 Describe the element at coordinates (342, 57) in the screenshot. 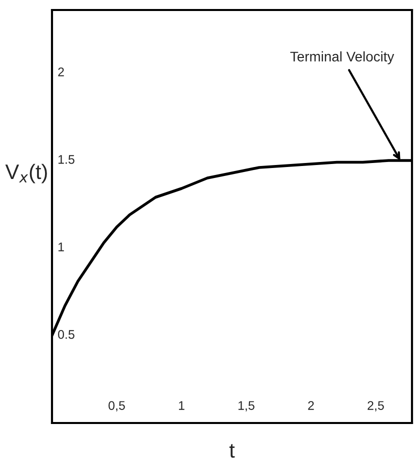

I see `annotation: Terminal Velocity` at that location.